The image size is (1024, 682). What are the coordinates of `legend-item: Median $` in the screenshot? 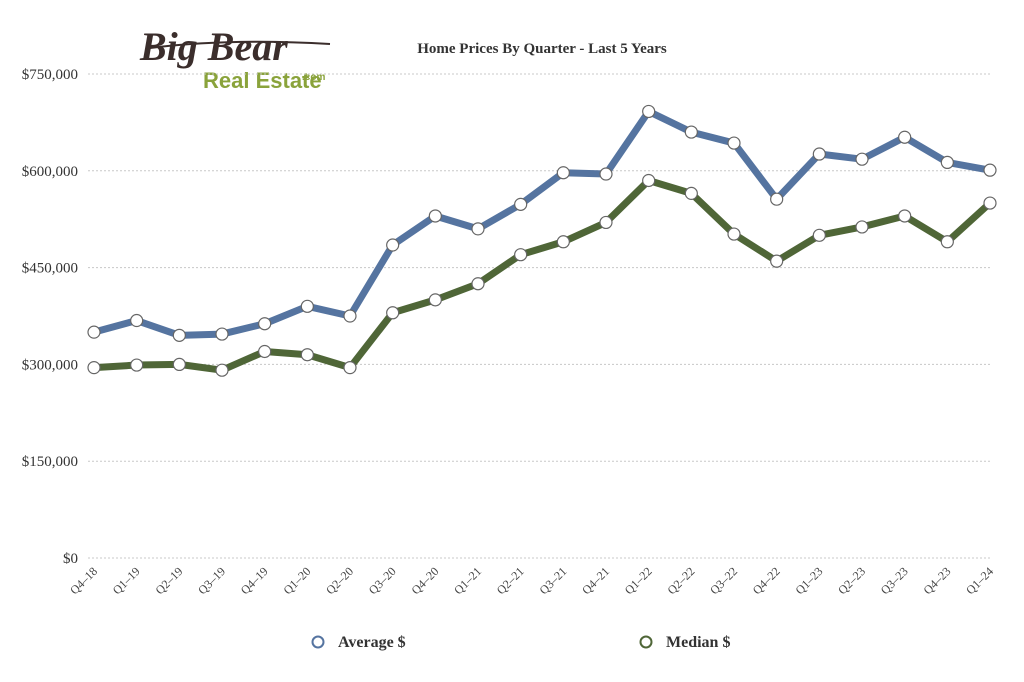 It's located at (685, 642).